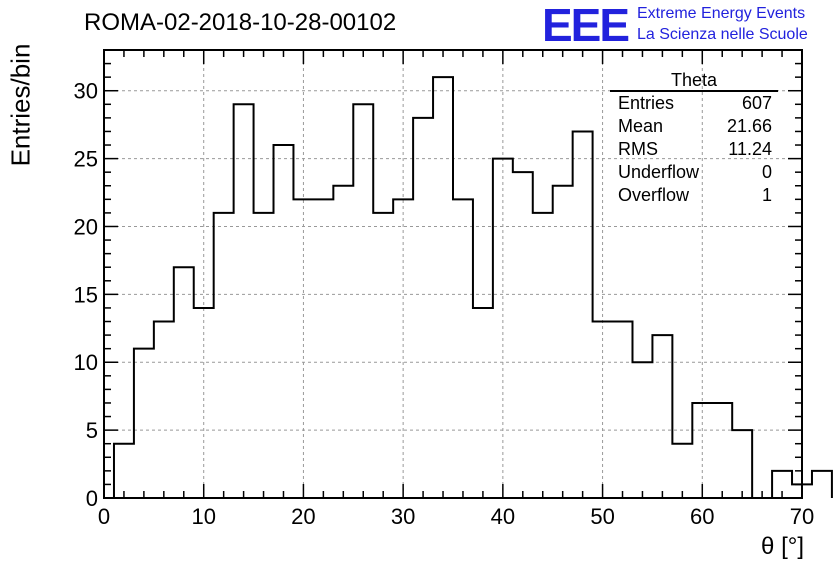 The width and height of the screenshot is (836, 572). What do you see at coordinates (104, 516) in the screenshot?
I see `x-tick-label: 0` at bounding box center [104, 516].